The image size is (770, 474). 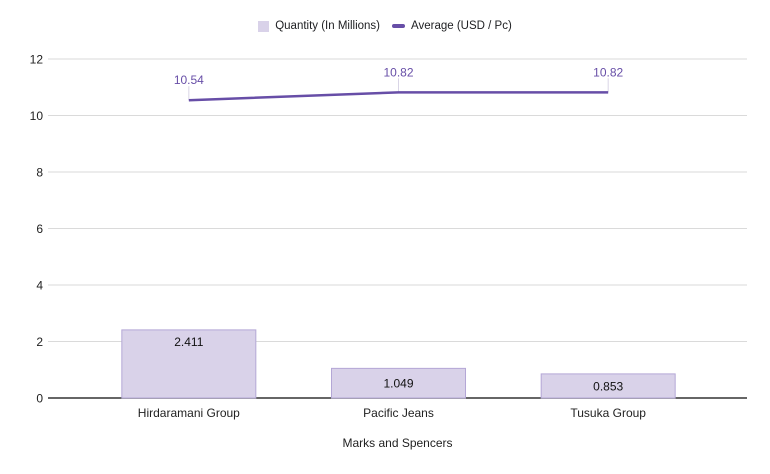 I want to click on y-tick-label: 2, so click(x=39, y=342).